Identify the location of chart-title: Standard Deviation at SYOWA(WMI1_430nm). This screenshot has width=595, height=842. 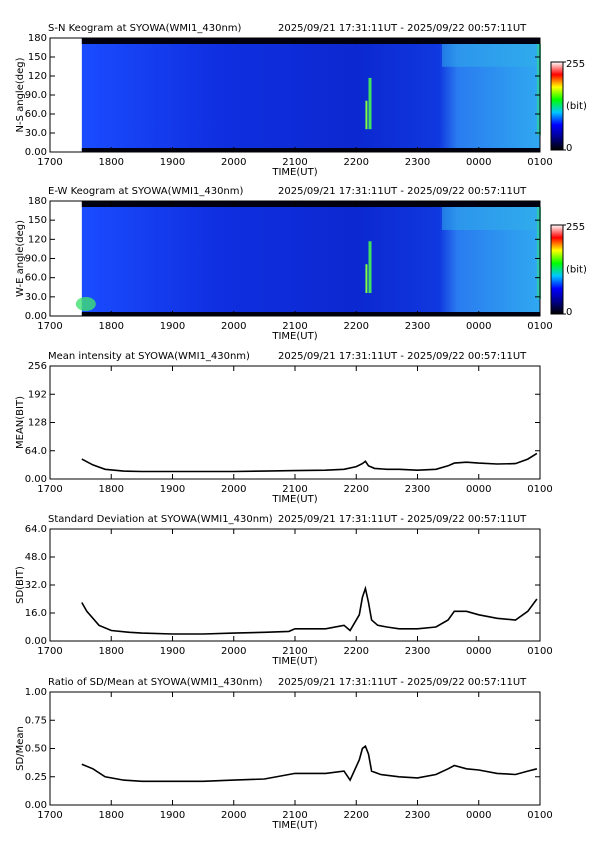
(160, 519).